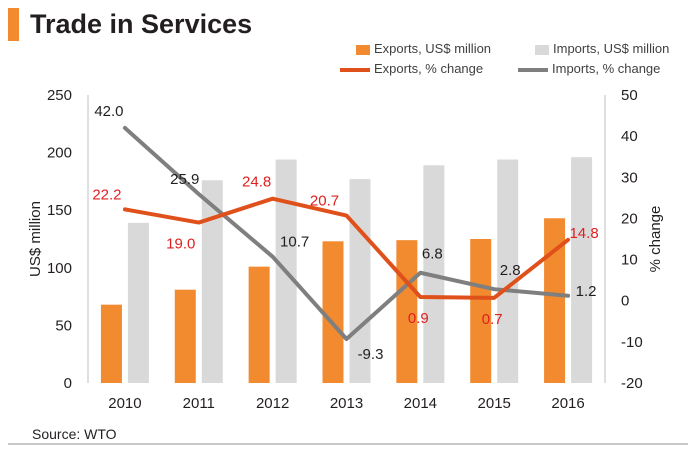 This screenshot has width=700, height=450. I want to click on right-tick-label: -20, so click(632, 383).